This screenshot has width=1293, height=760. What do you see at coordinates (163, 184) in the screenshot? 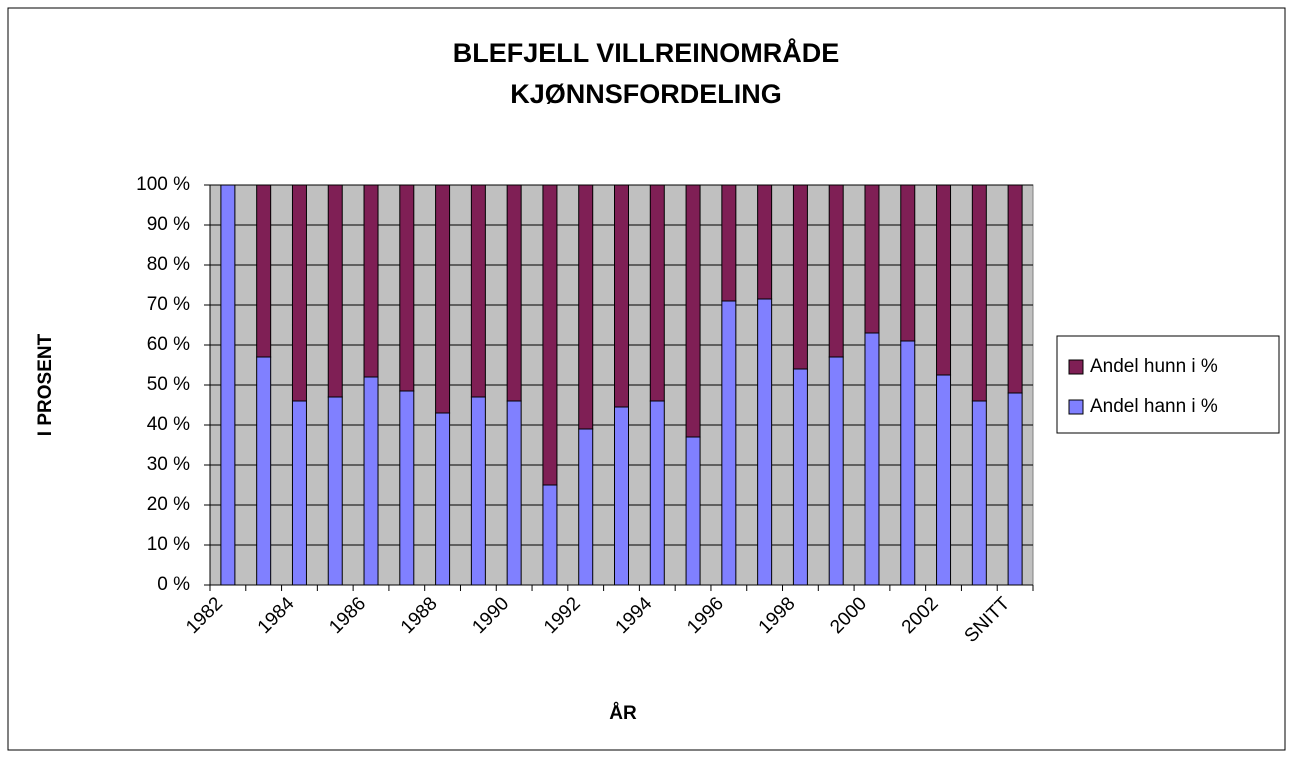
I see `y-tick-label: 100 %` at bounding box center [163, 184].